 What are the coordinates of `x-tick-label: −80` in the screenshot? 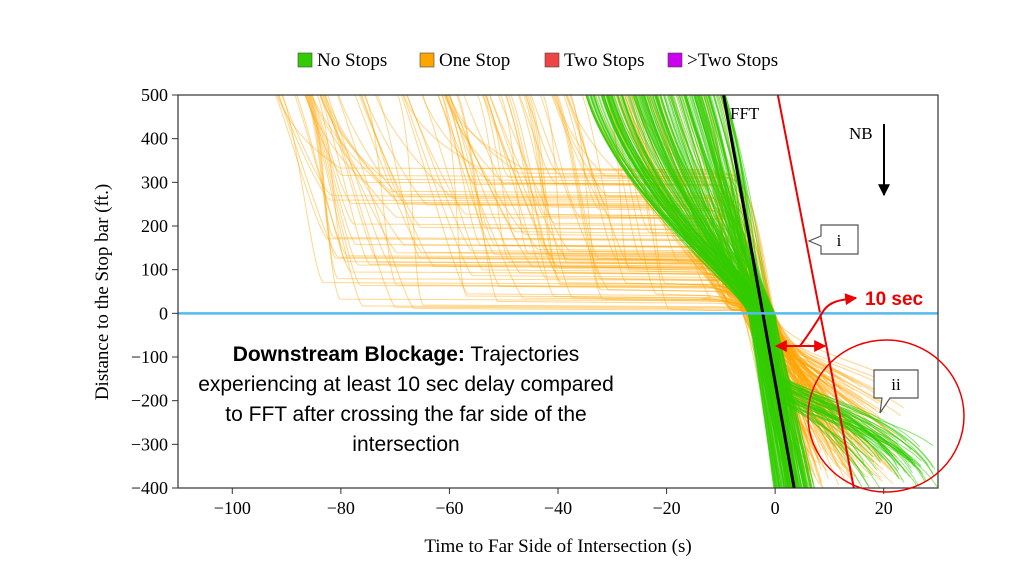 It's located at (341, 508).